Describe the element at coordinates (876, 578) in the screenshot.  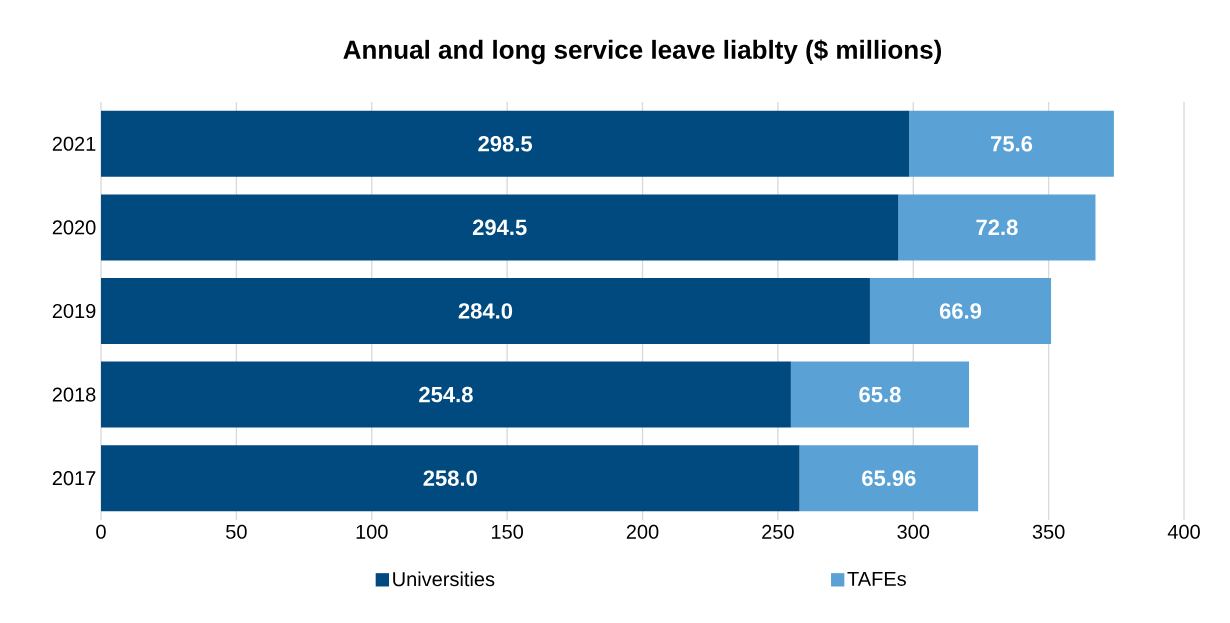
I see `legend-label: TAFEs` at that location.